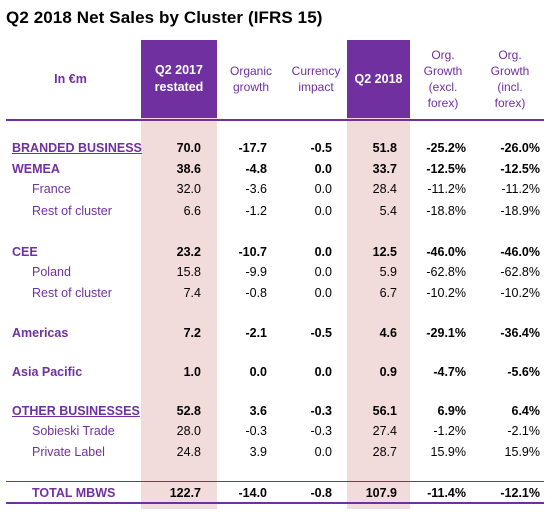  Describe the element at coordinates (526, 411) in the screenshot. I see `cell-org-incl: 6.4%` at that location.